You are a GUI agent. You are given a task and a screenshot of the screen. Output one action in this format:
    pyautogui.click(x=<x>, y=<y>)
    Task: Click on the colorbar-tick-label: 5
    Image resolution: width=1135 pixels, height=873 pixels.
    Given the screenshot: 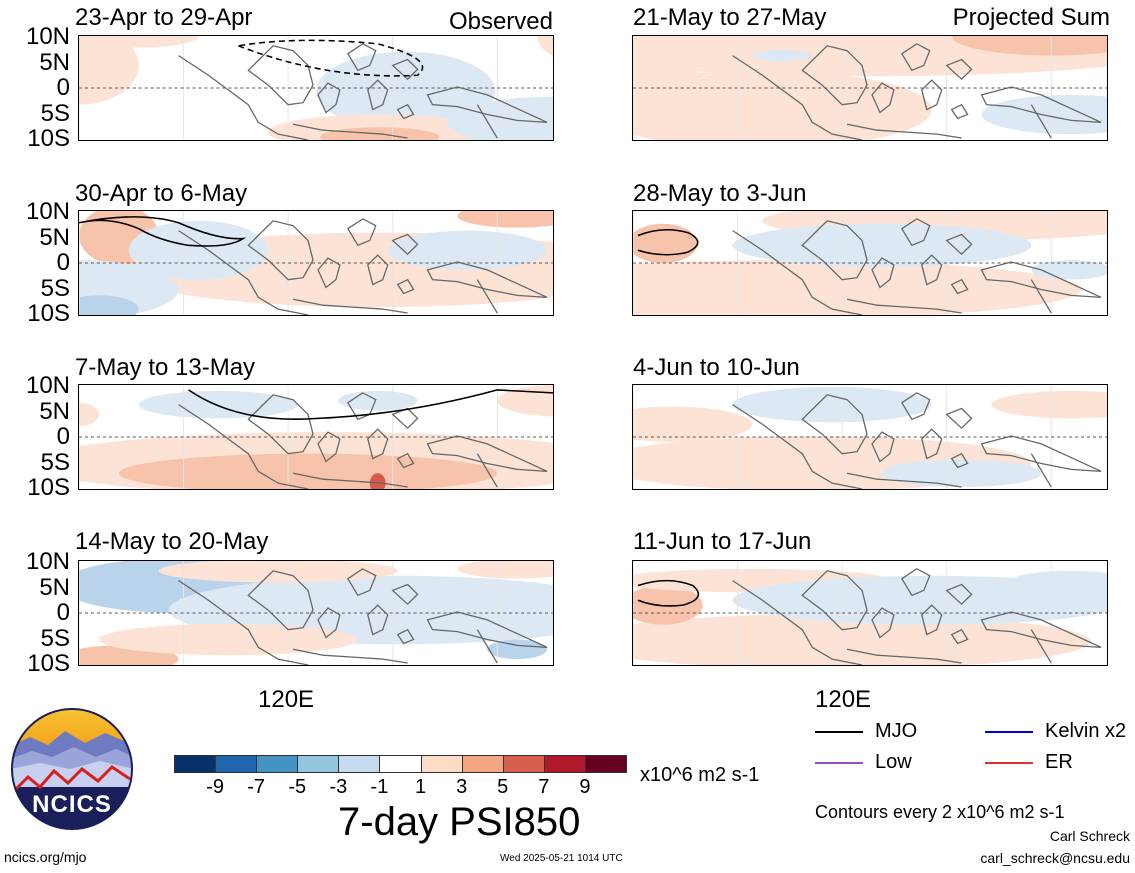 What is the action you would take?
    pyautogui.click(x=503, y=787)
    